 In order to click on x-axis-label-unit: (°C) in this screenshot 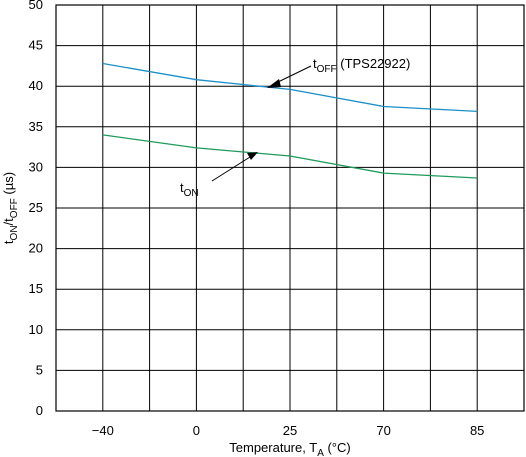, I will do `click(337, 447)`.